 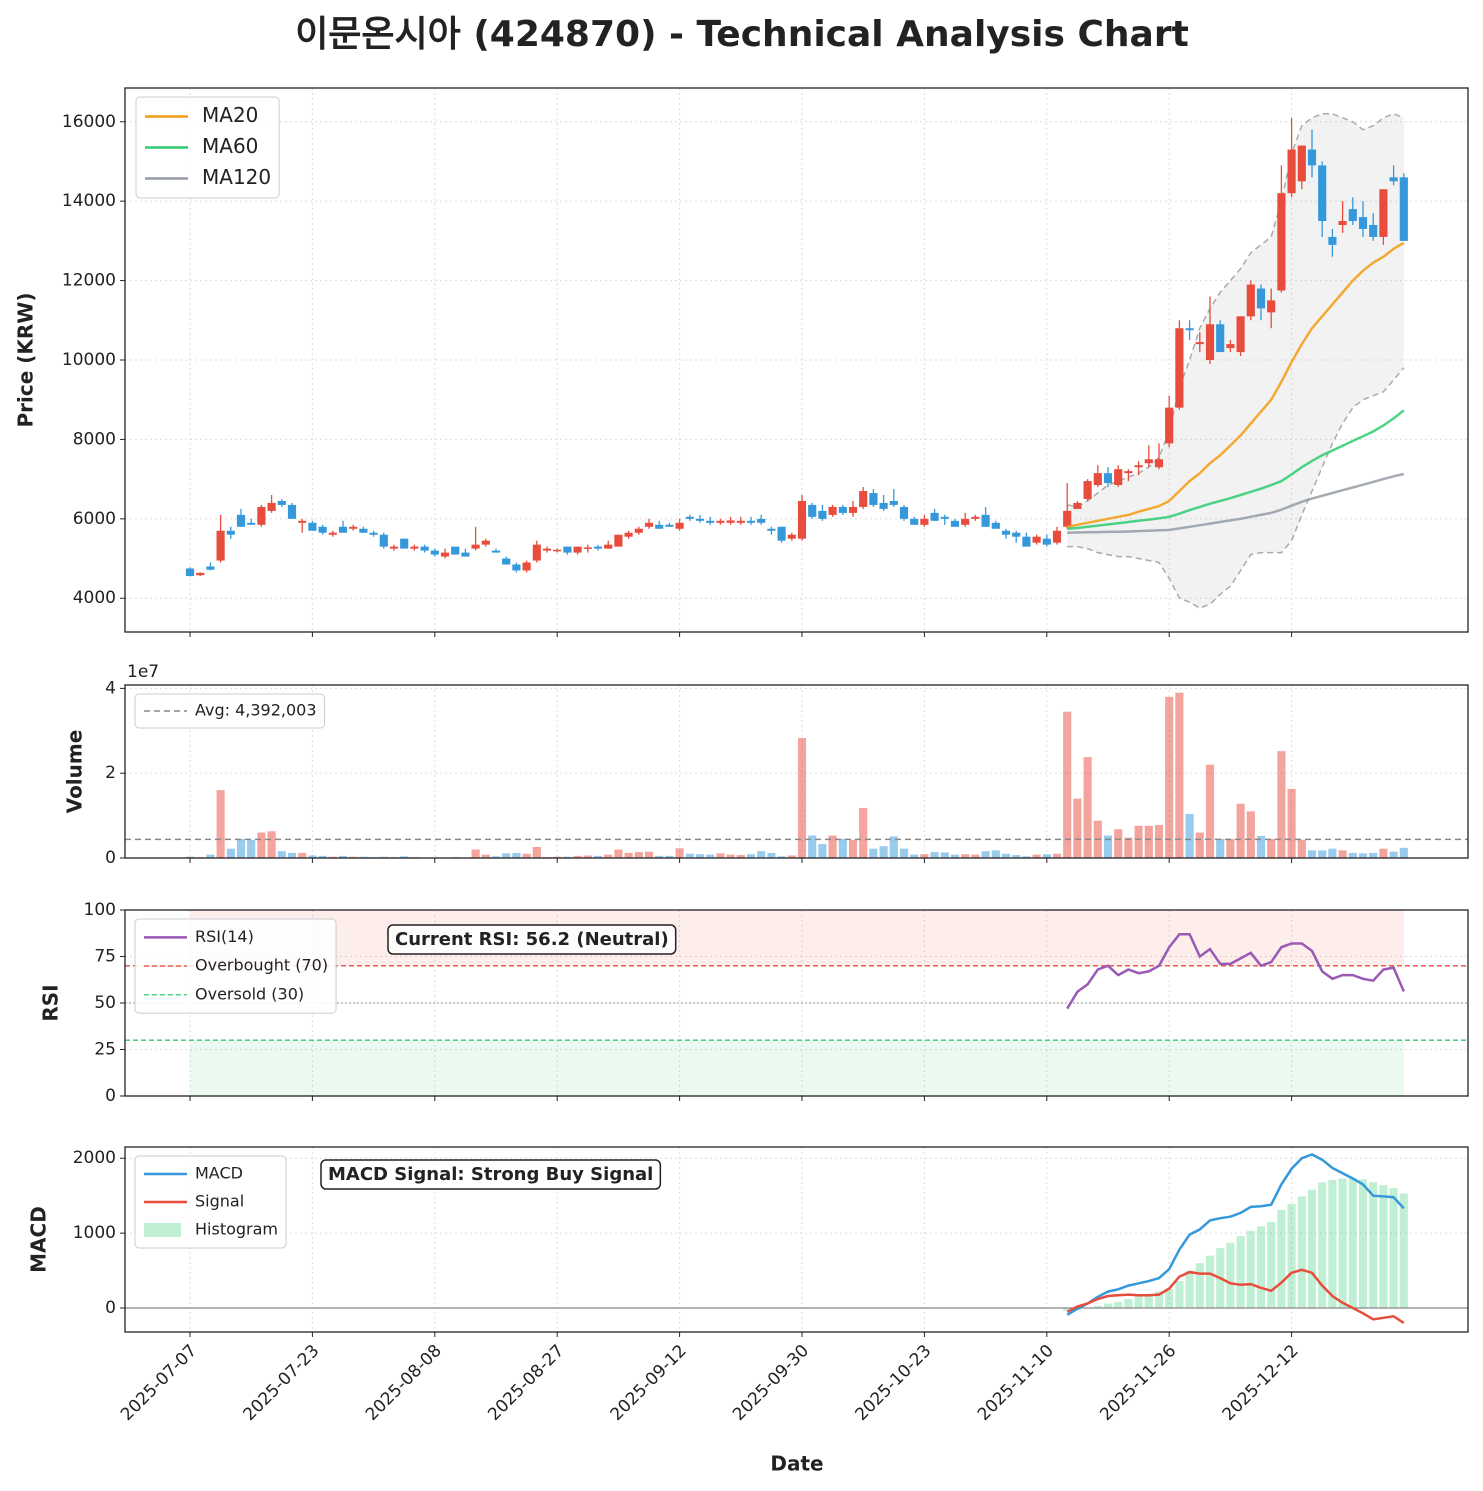 What do you see at coordinates (1235, 385) in the screenshot?
I see `ma-line` at bounding box center [1235, 385].